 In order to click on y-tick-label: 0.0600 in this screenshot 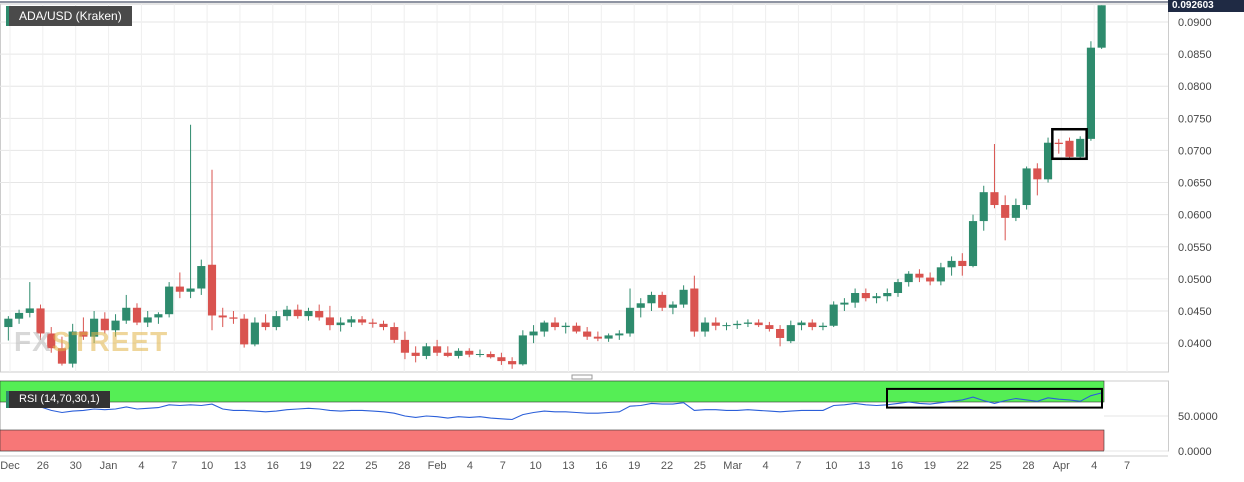, I will do `click(1195, 216)`.